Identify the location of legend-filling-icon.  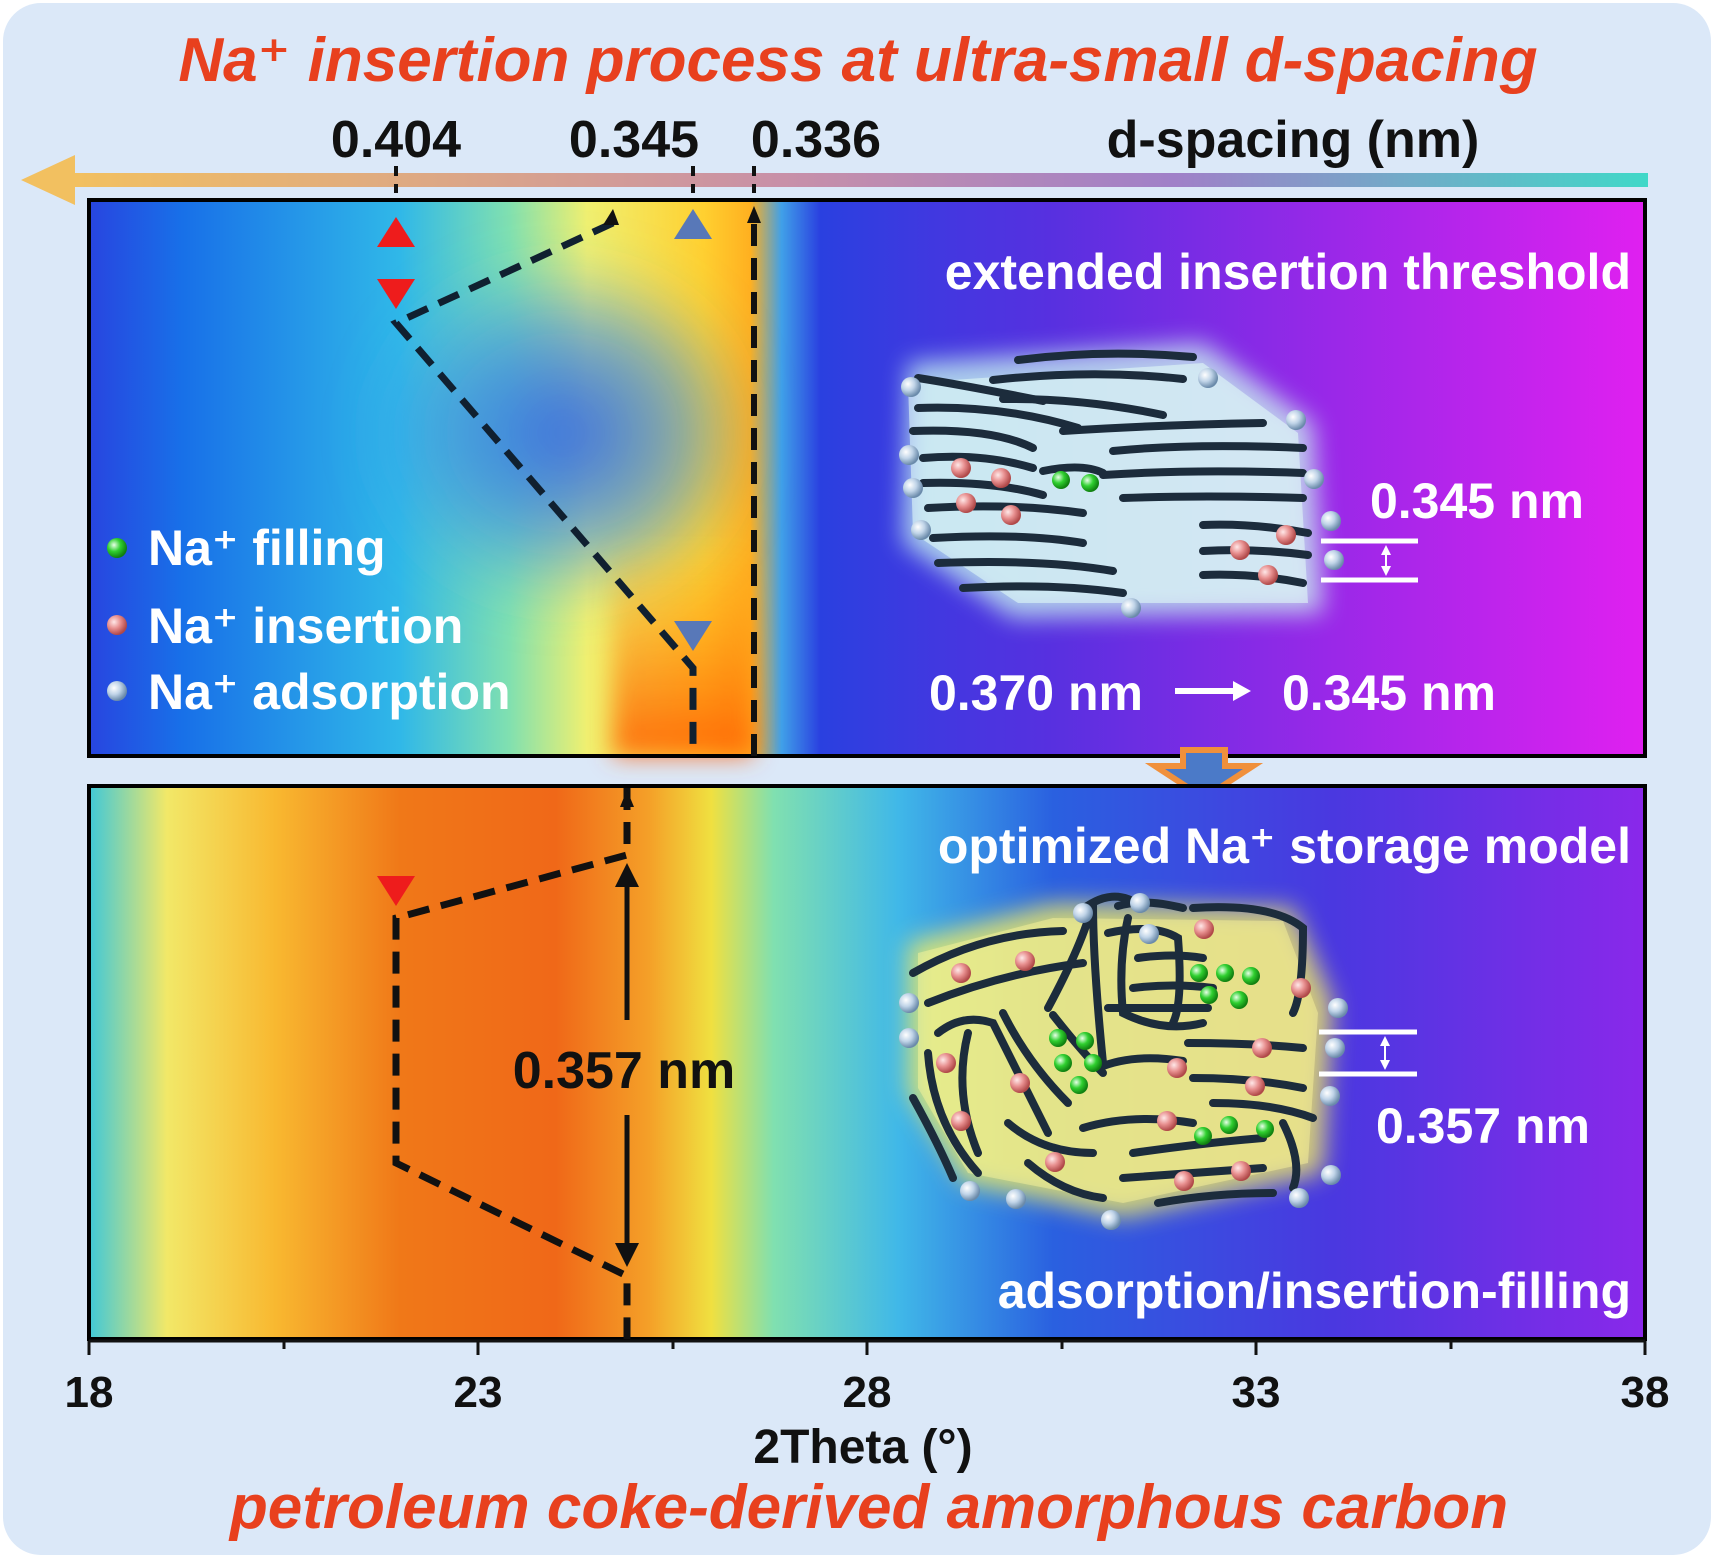
(117, 548).